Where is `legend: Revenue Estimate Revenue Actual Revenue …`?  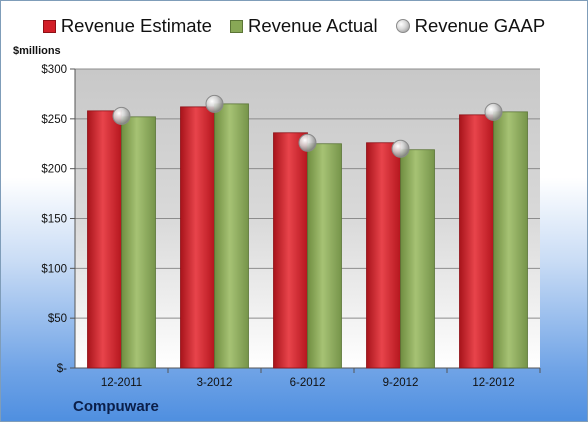
legend: Revenue Estimate Revenue Actual Revenue … is located at coordinates (294, 26).